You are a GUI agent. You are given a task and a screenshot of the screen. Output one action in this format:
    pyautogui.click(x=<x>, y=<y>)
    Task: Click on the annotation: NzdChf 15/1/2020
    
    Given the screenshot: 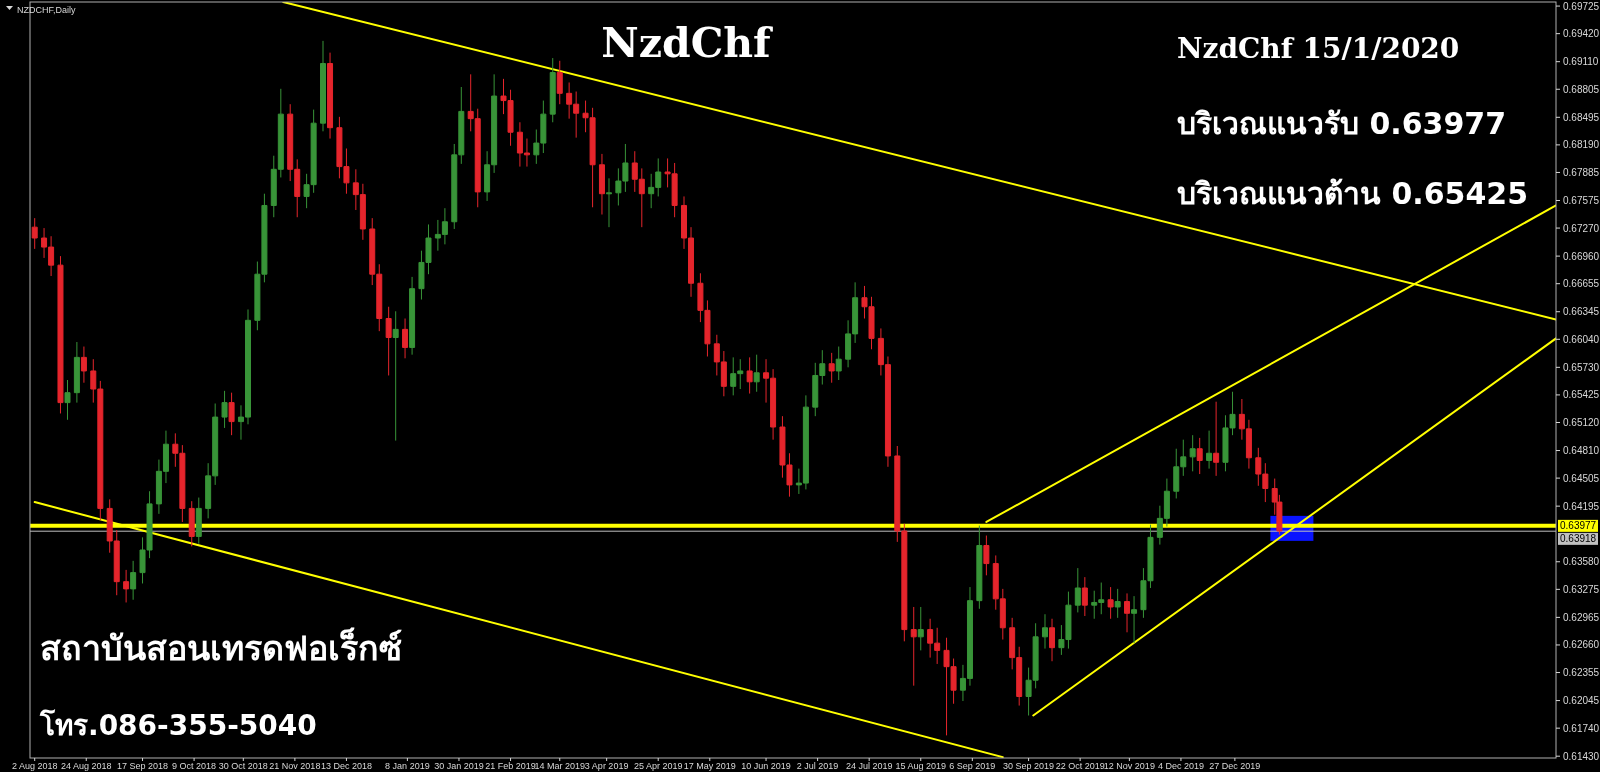 What is the action you would take?
    pyautogui.click(x=1318, y=48)
    